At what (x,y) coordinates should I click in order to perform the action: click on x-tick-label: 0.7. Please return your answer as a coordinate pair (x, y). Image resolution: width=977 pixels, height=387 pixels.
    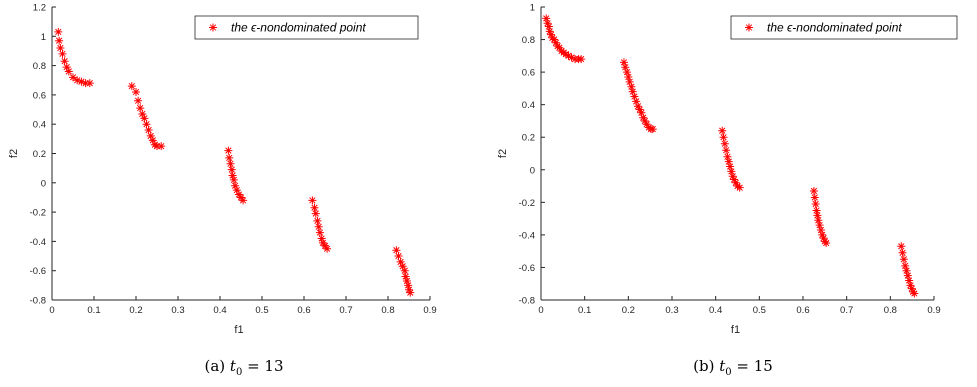
    Looking at the image, I should click on (846, 310).